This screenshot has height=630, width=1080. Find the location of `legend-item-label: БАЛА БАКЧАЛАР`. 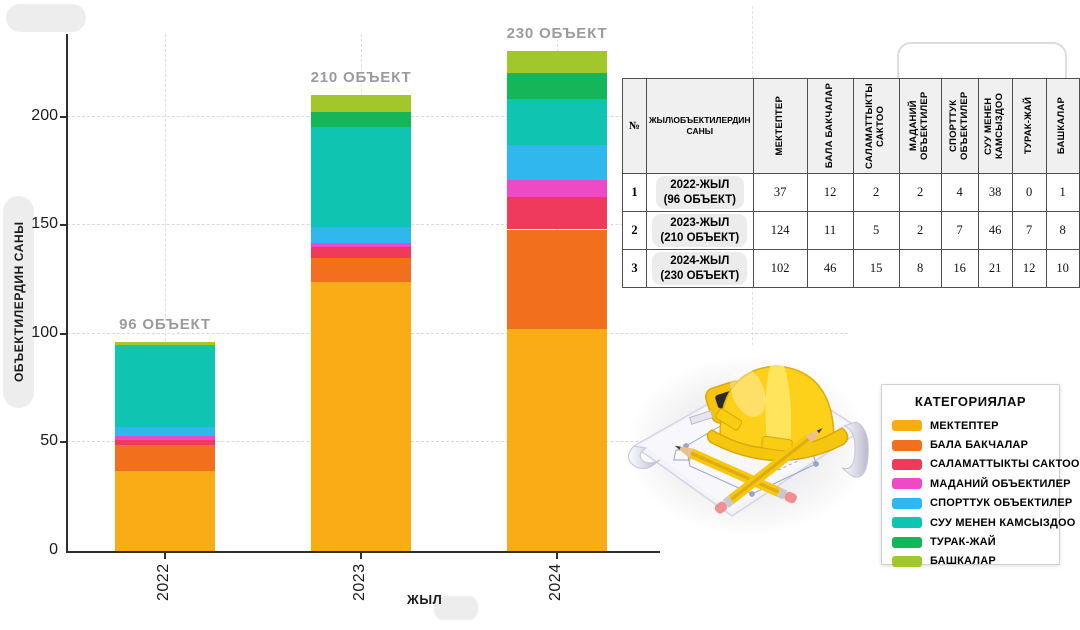

legend-item-label: БАЛА БАКЧАЛАР is located at coordinates (979, 445).